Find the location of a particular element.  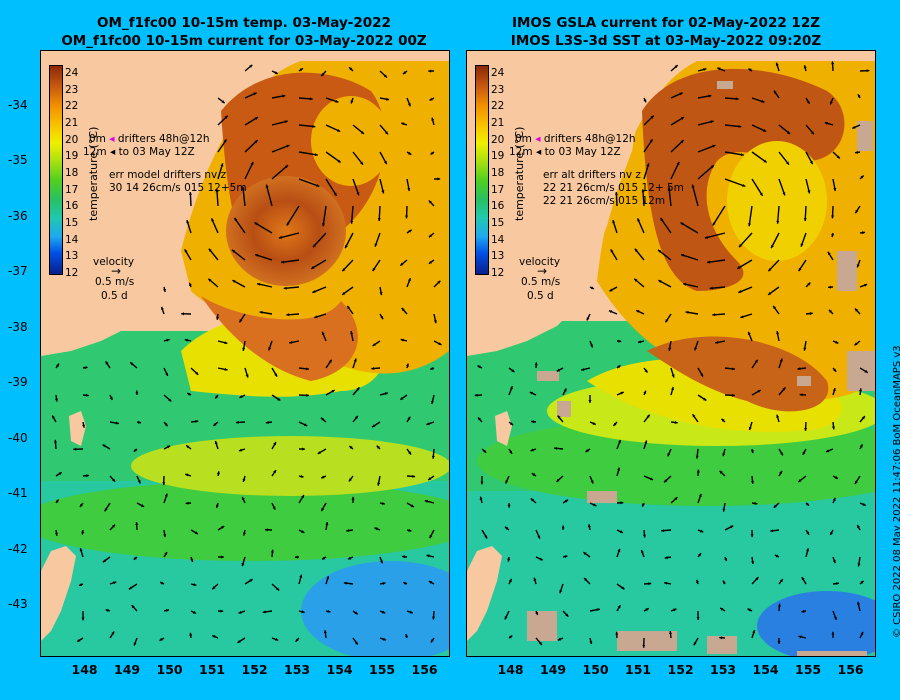

colorbar-tick: 14 is located at coordinates (498, 239).